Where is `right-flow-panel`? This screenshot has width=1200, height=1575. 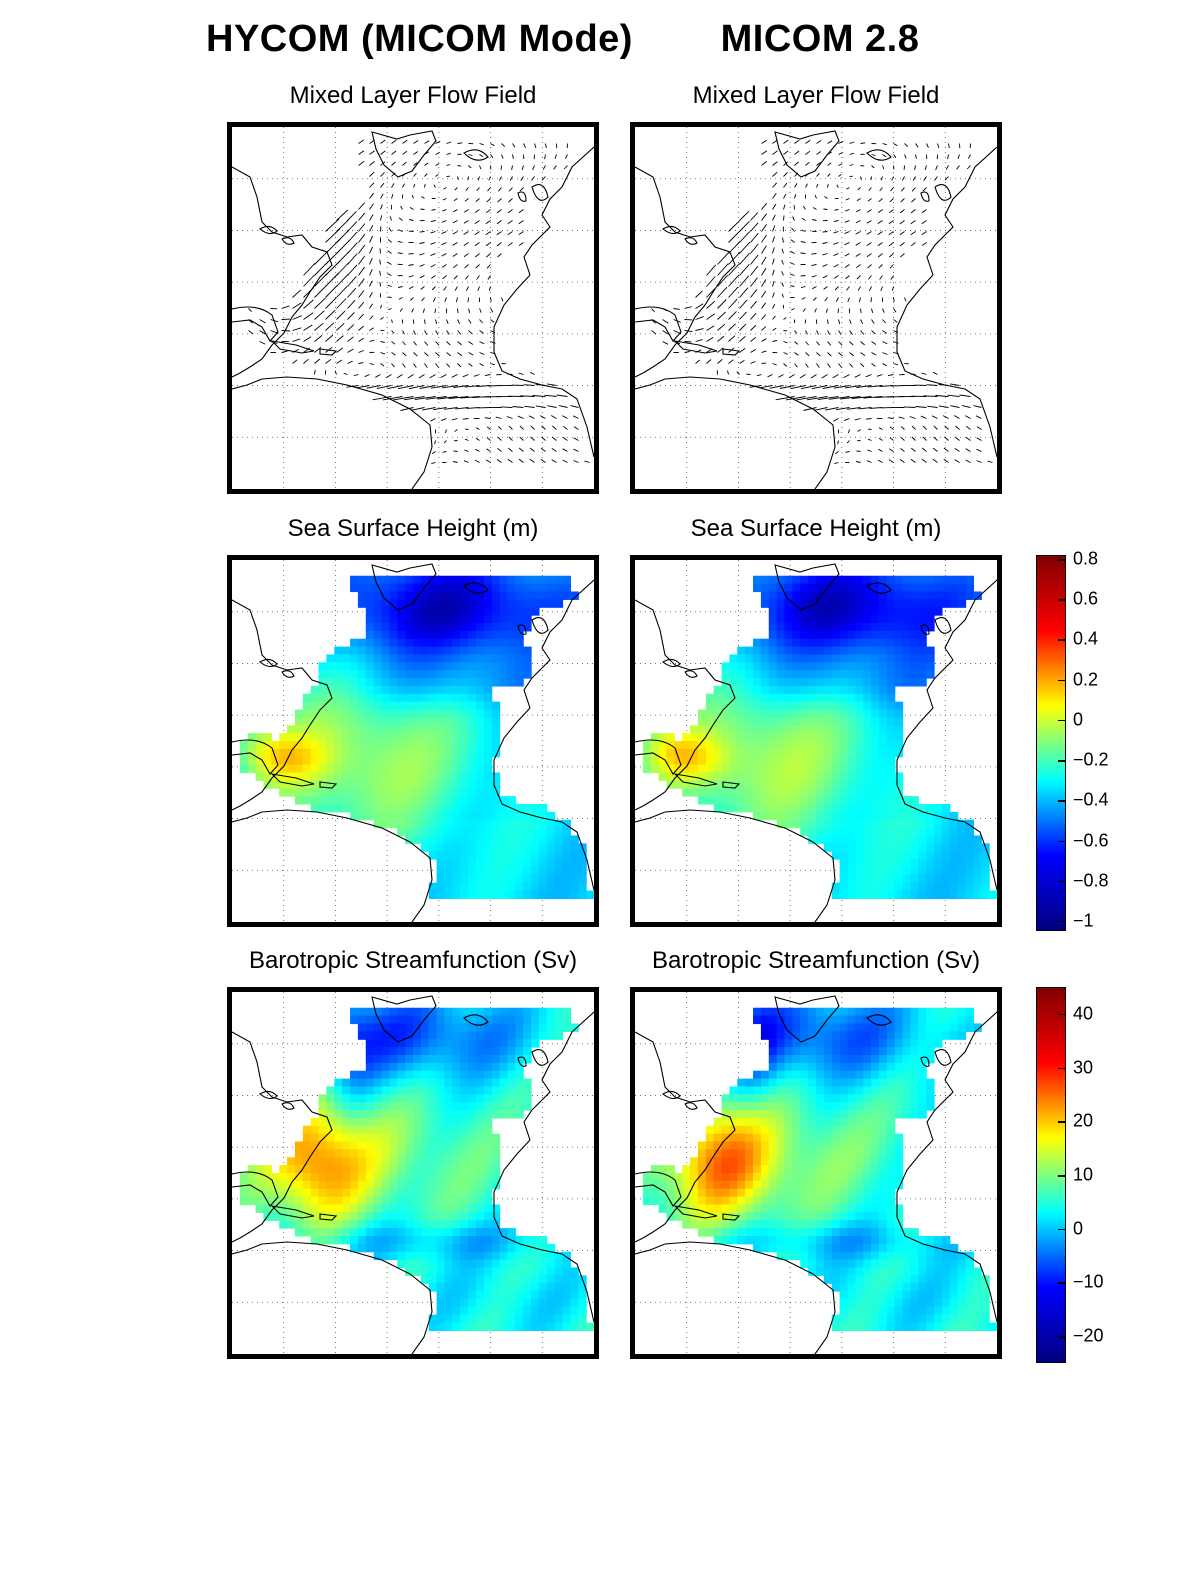
right-flow-panel is located at coordinates (816, 308).